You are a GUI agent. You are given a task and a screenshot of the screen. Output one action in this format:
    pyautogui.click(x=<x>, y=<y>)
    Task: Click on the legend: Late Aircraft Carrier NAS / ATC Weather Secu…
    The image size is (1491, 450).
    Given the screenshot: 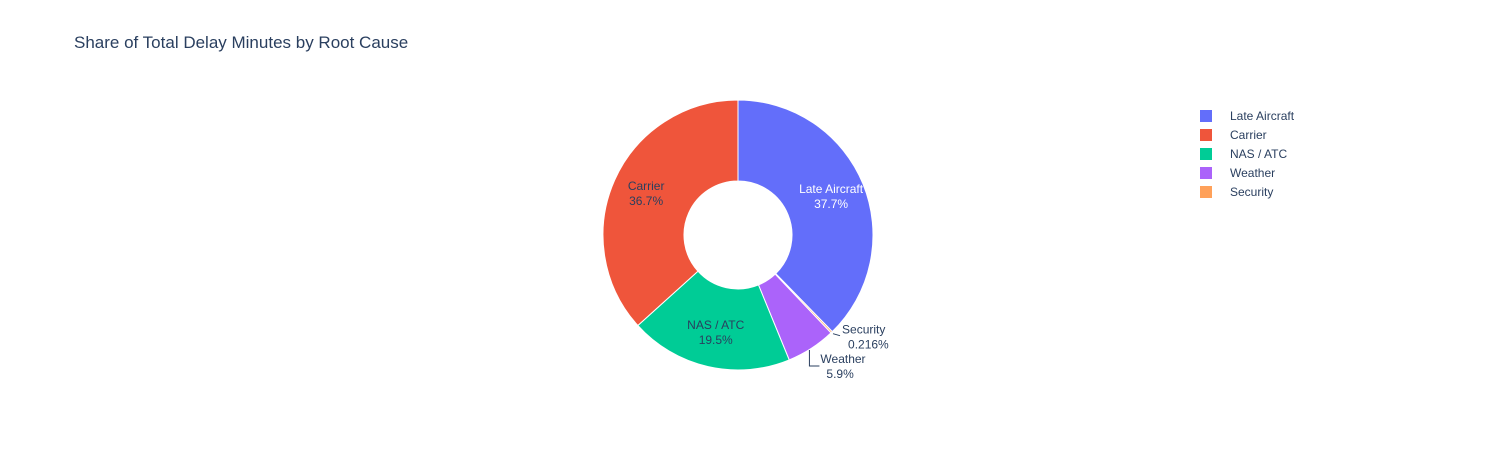 What is the action you would take?
    pyautogui.click(x=1247, y=153)
    